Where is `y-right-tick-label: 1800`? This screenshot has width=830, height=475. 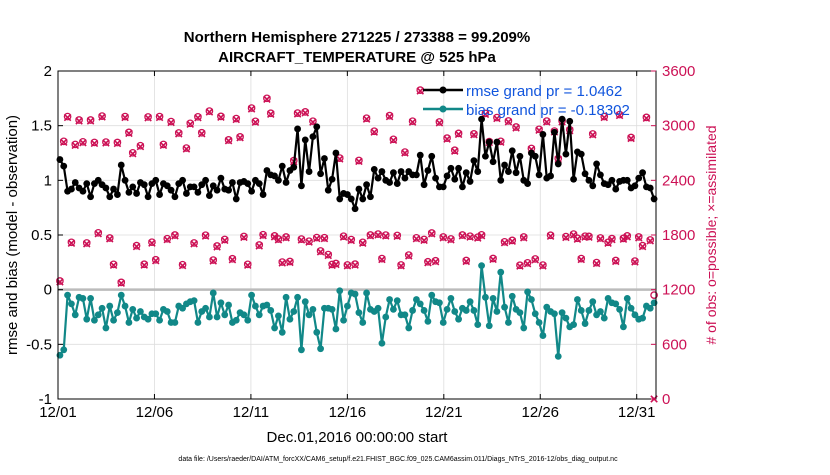 y-right-tick-label: 1800 is located at coordinates (678, 235).